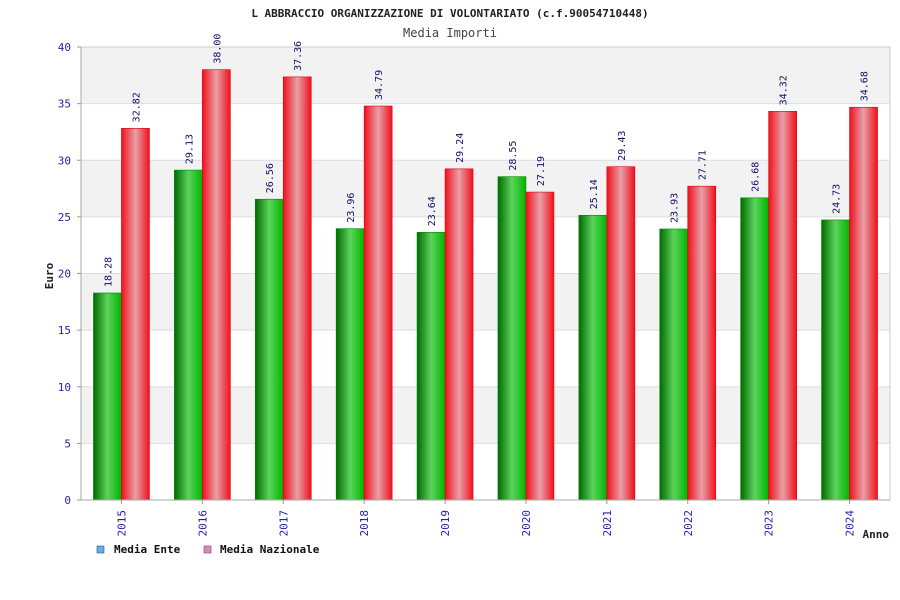 The height and width of the screenshot is (600, 900). Describe the element at coordinates (64, 217) in the screenshot. I see `y-tick-label: 25` at that location.